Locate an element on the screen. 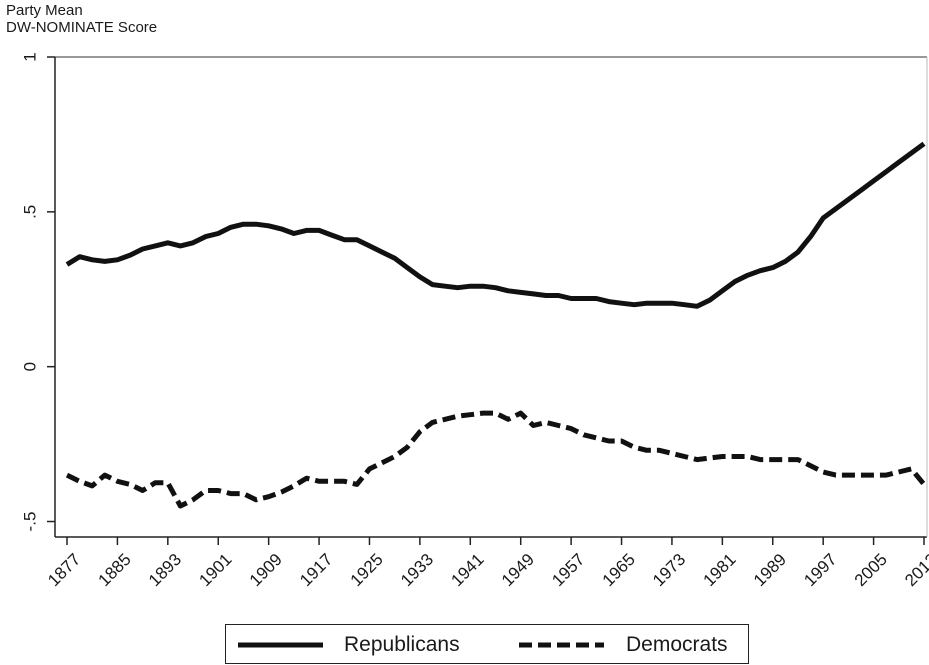  x-tick-label: 1957 is located at coordinates (568, 570).